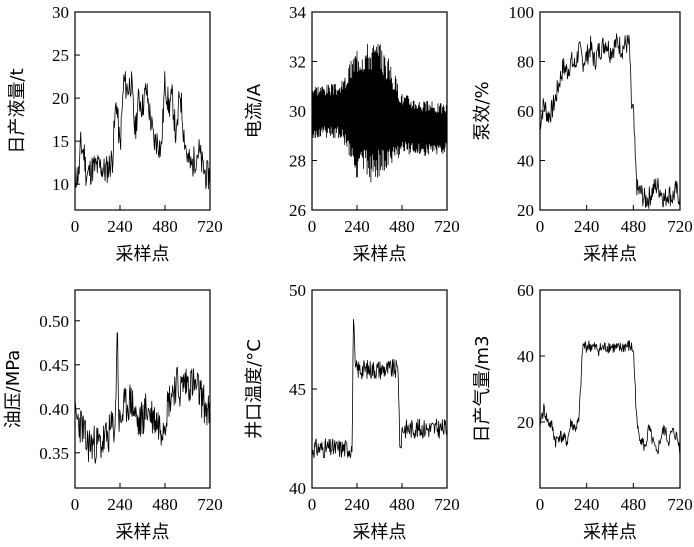 The width and height of the screenshot is (694, 547). What do you see at coordinates (297, 389) in the screenshot?
I see `y-tick-label: 45` at bounding box center [297, 389].